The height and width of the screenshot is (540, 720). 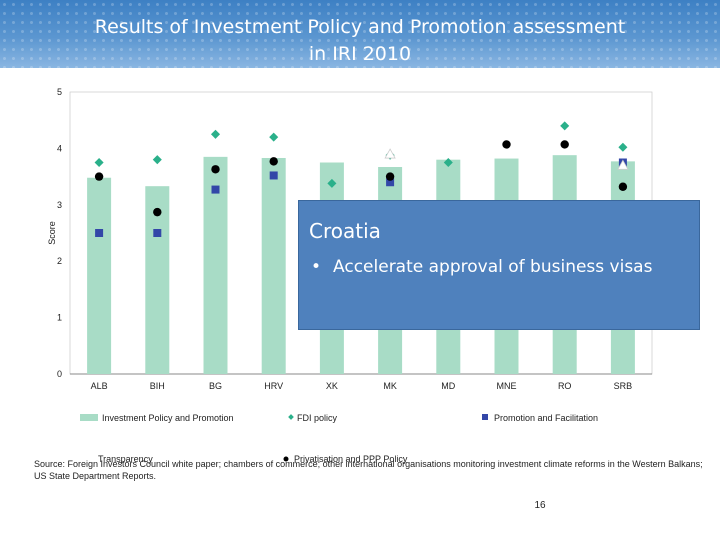 What do you see at coordinates (493, 267) in the screenshot?
I see `callout-bullet-text: Accelerate approval of business visas` at bounding box center [493, 267].